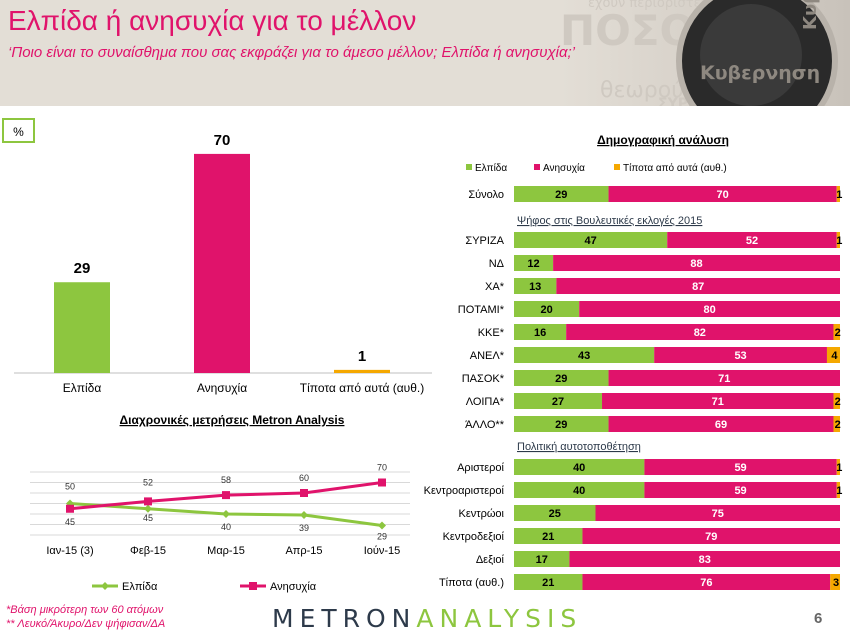  I want to click on segment-value-label: 27, so click(558, 402).